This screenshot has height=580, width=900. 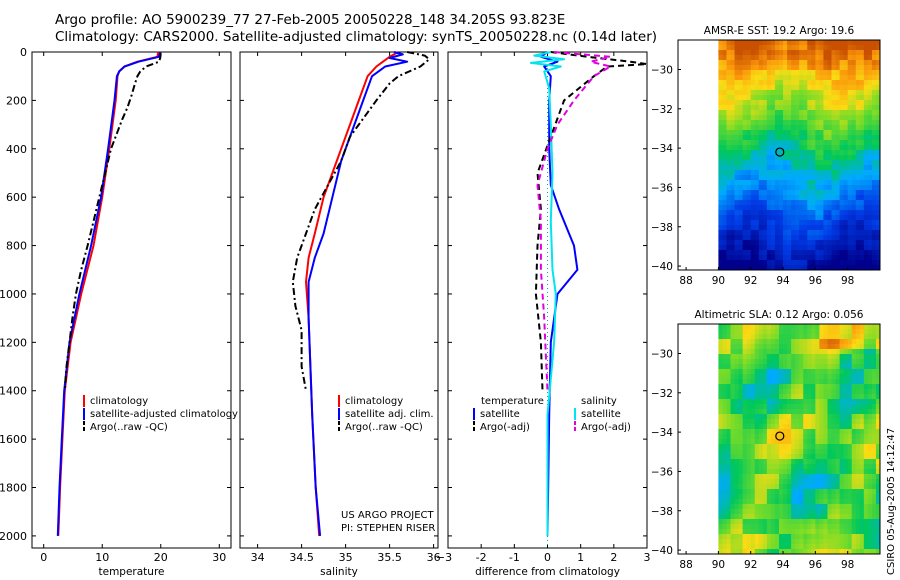 What do you see at coordinates (662, 394) in the screenshot?
I see `sla-map-ytick-label: −32` at bounding box center [662, 394].